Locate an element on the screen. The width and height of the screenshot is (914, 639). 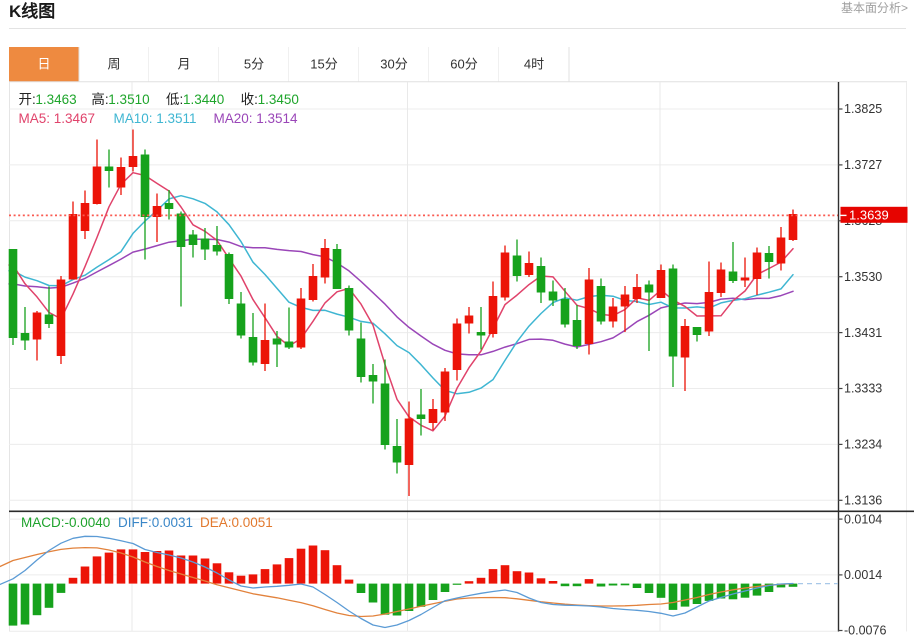
svg-text: MA20: 1.3514 is located at coordinates (256, 118).